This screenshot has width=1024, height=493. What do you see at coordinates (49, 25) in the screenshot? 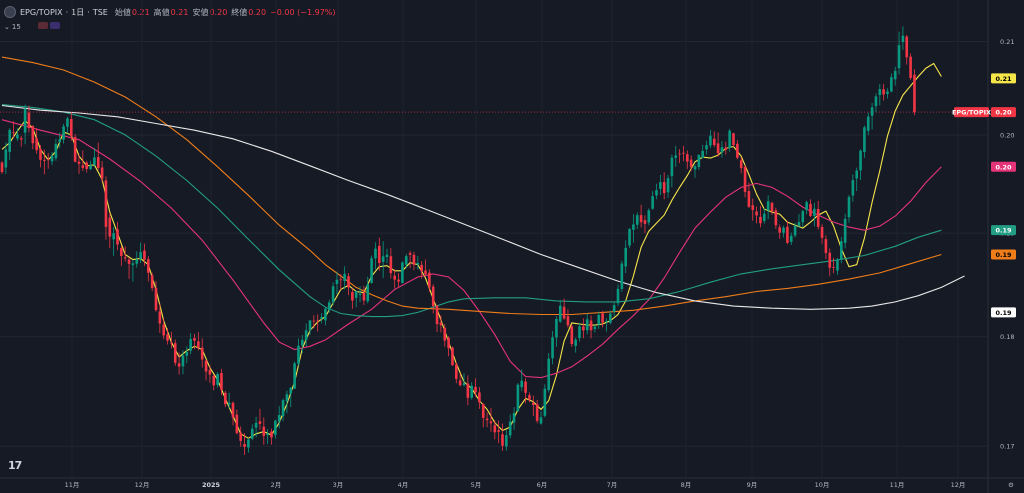
I see `indicator-badges` at bounding box center [49, 25].